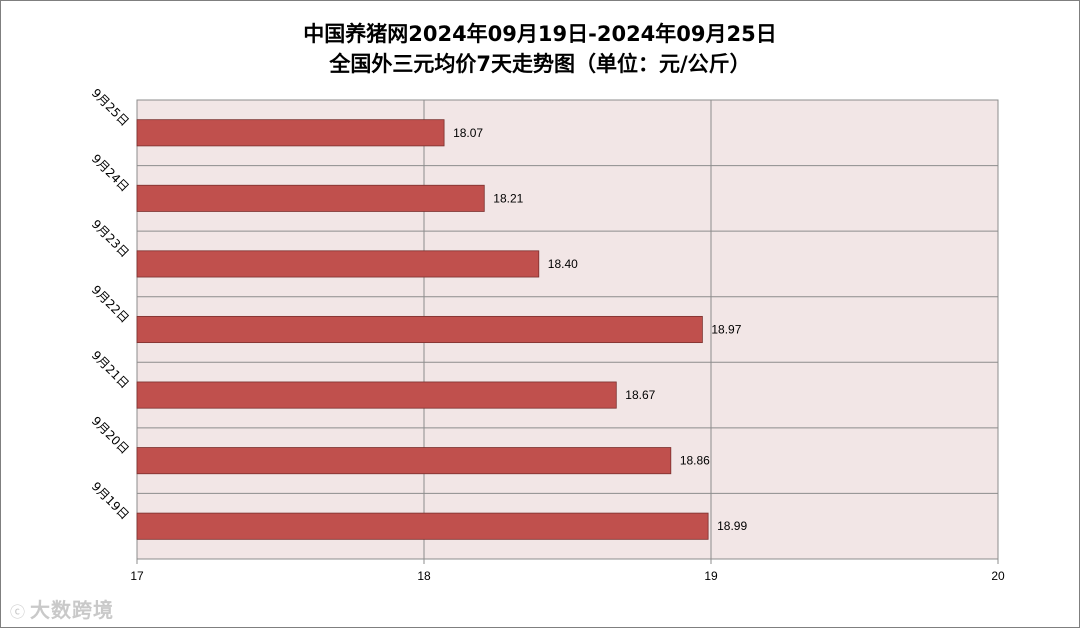  Describe the element at coordinates (110, 172) in the screenshot. I see `y-category-label: 9月24日` at that location.